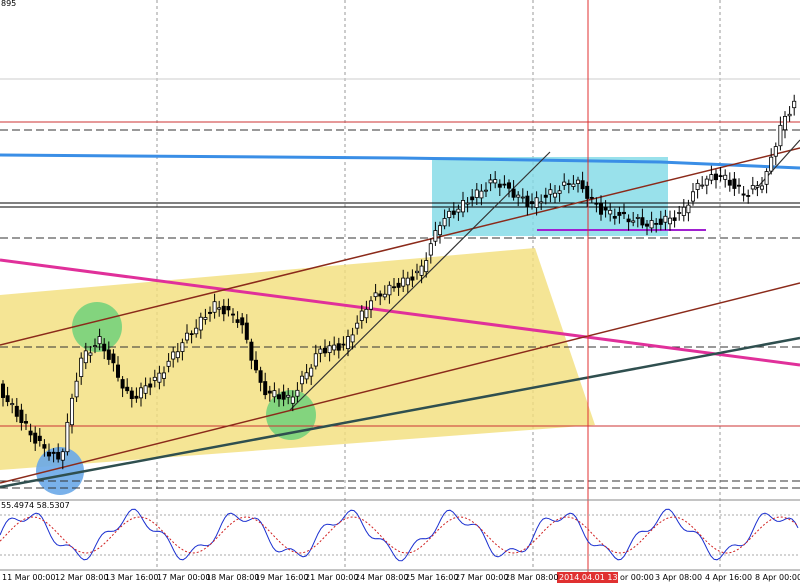  Describe the element at coordinates (28, 577) in the screenshot. I see `x-tick-label: 11 Mar 00:00` at that location.